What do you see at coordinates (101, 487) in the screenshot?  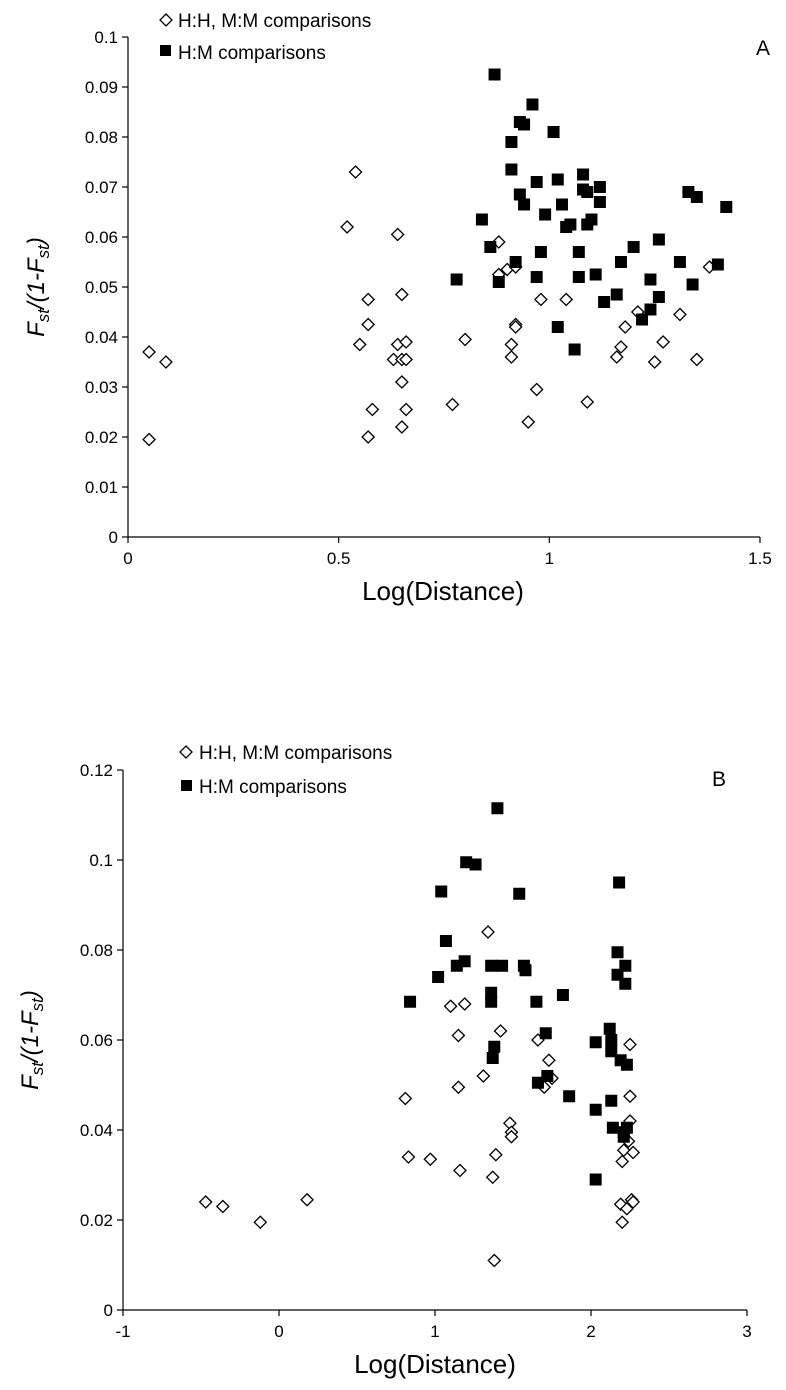 I see `y-tick-label: 0.01` at bounding box center [101, 487].